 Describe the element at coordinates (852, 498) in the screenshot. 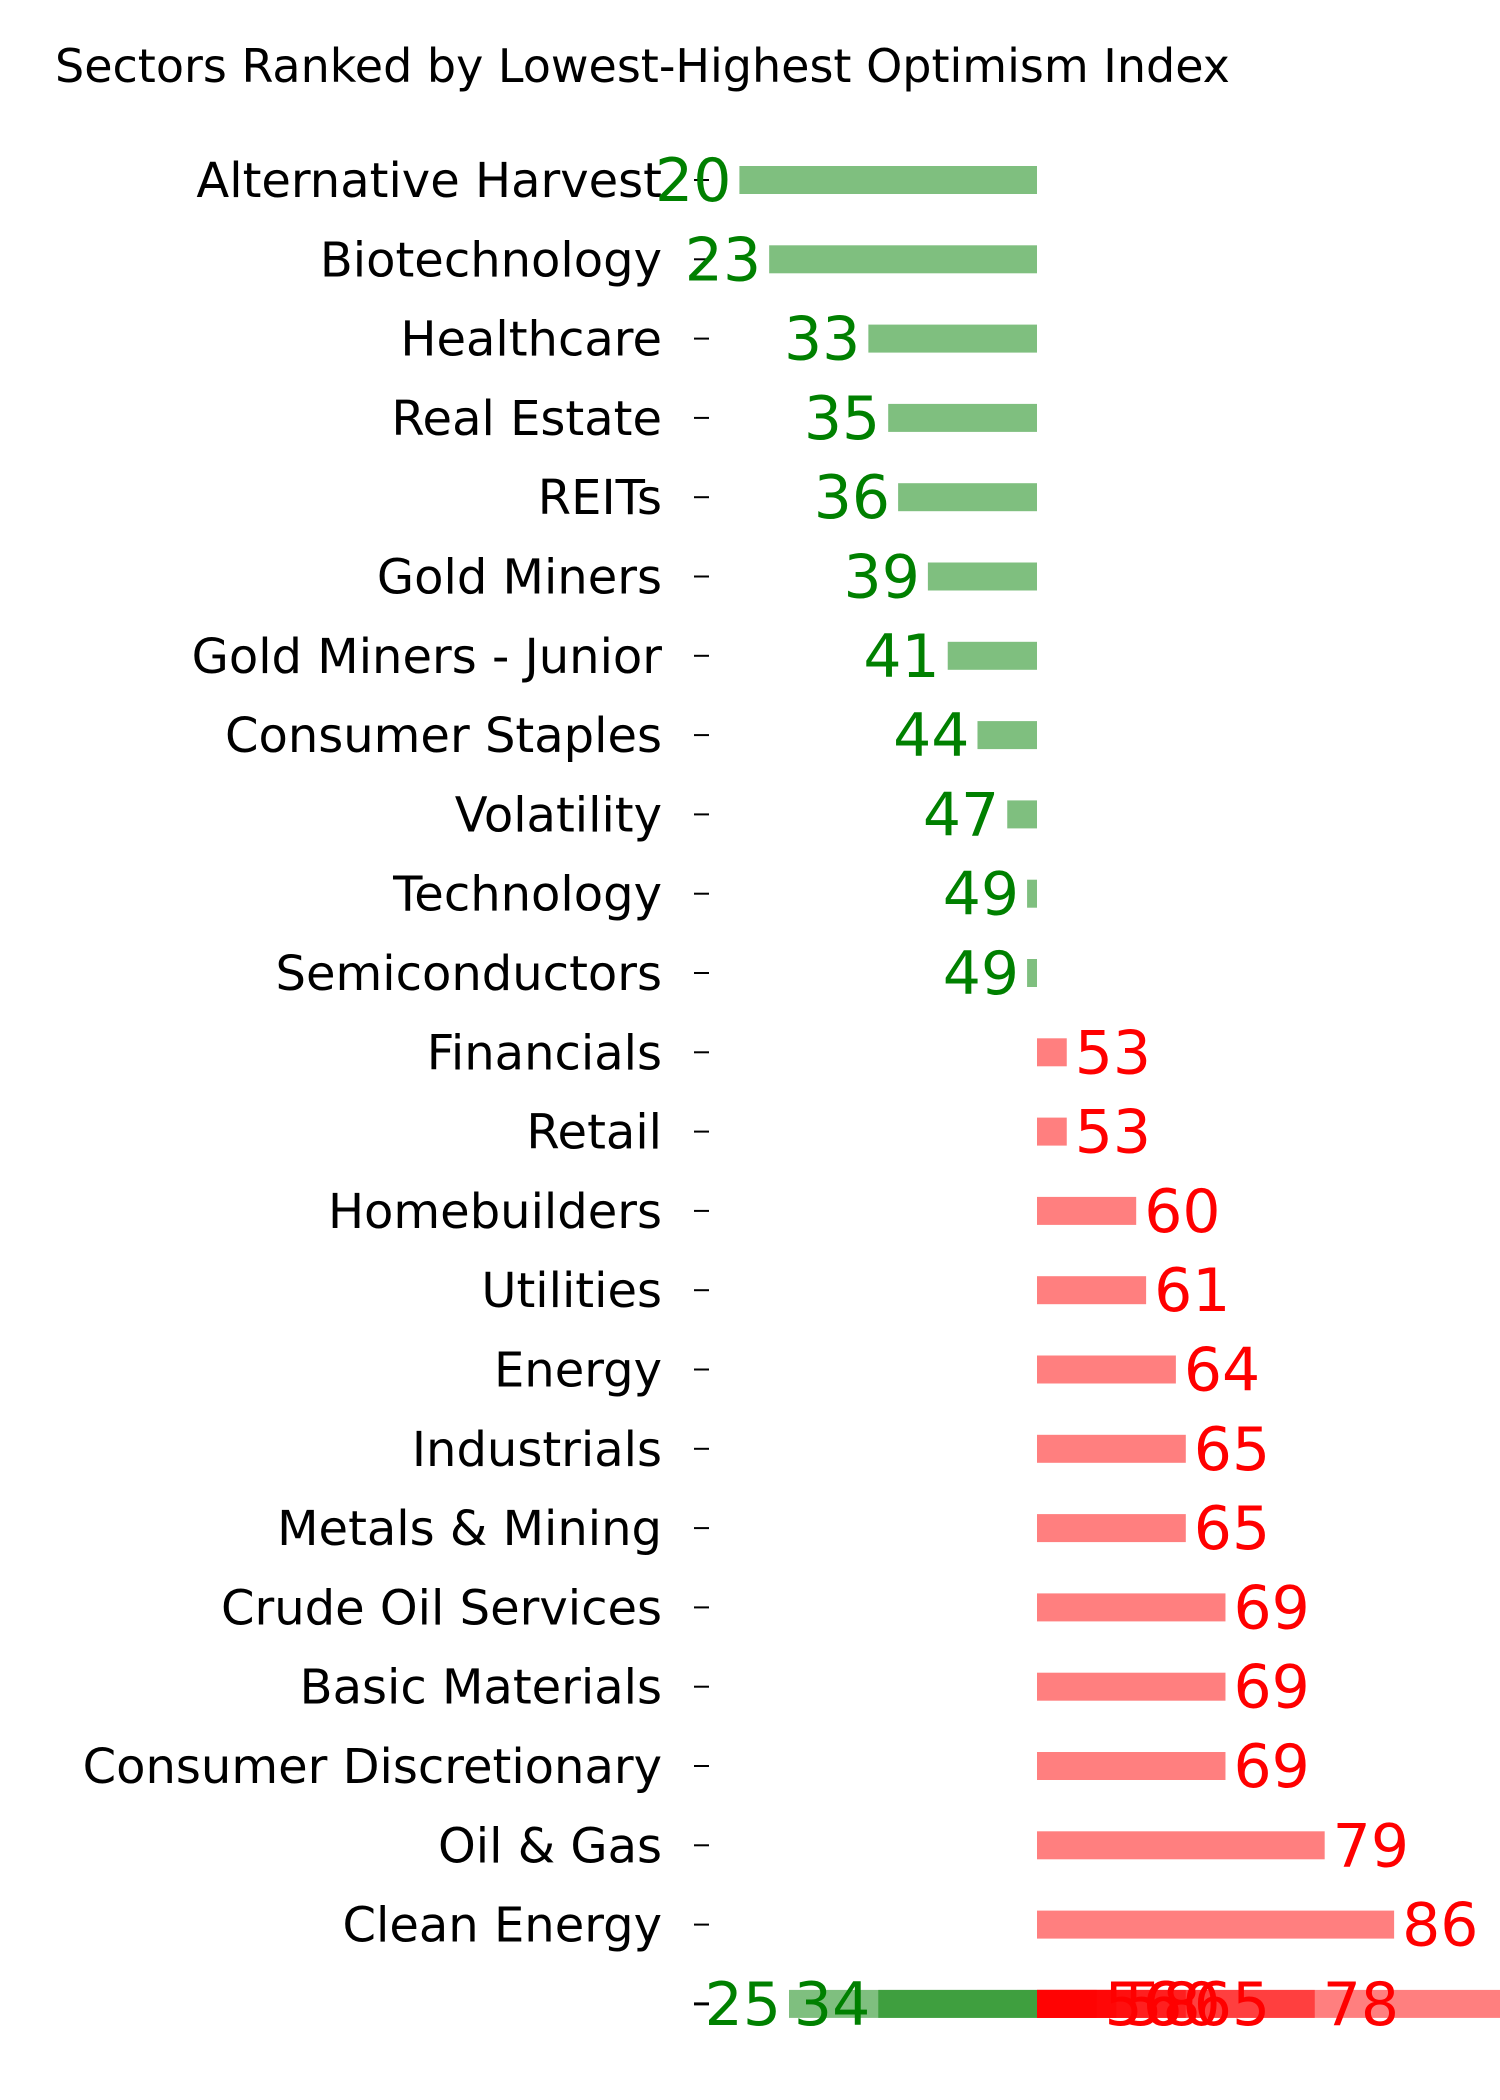

I see `value-label-4: 36` at that location.